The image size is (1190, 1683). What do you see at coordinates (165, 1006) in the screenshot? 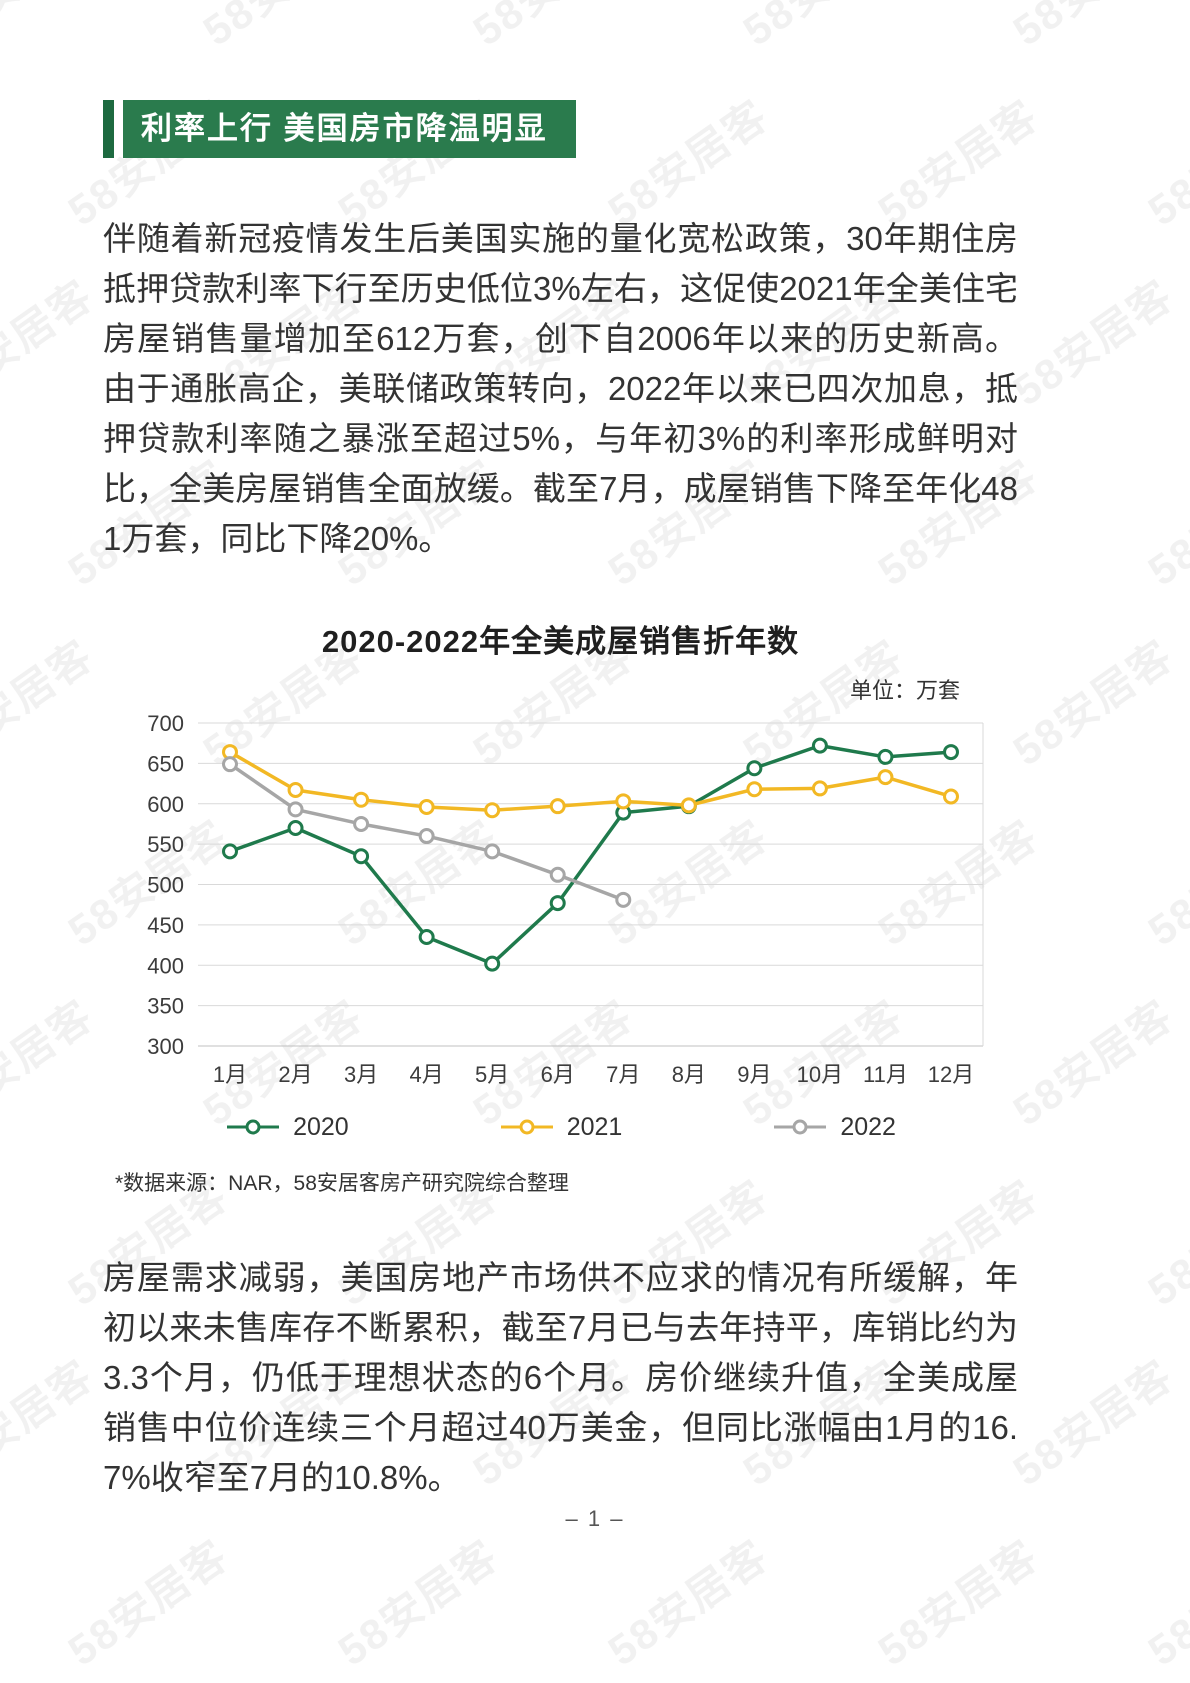
I see `y-tick-label: 350` at bounding box center [165, 1006].